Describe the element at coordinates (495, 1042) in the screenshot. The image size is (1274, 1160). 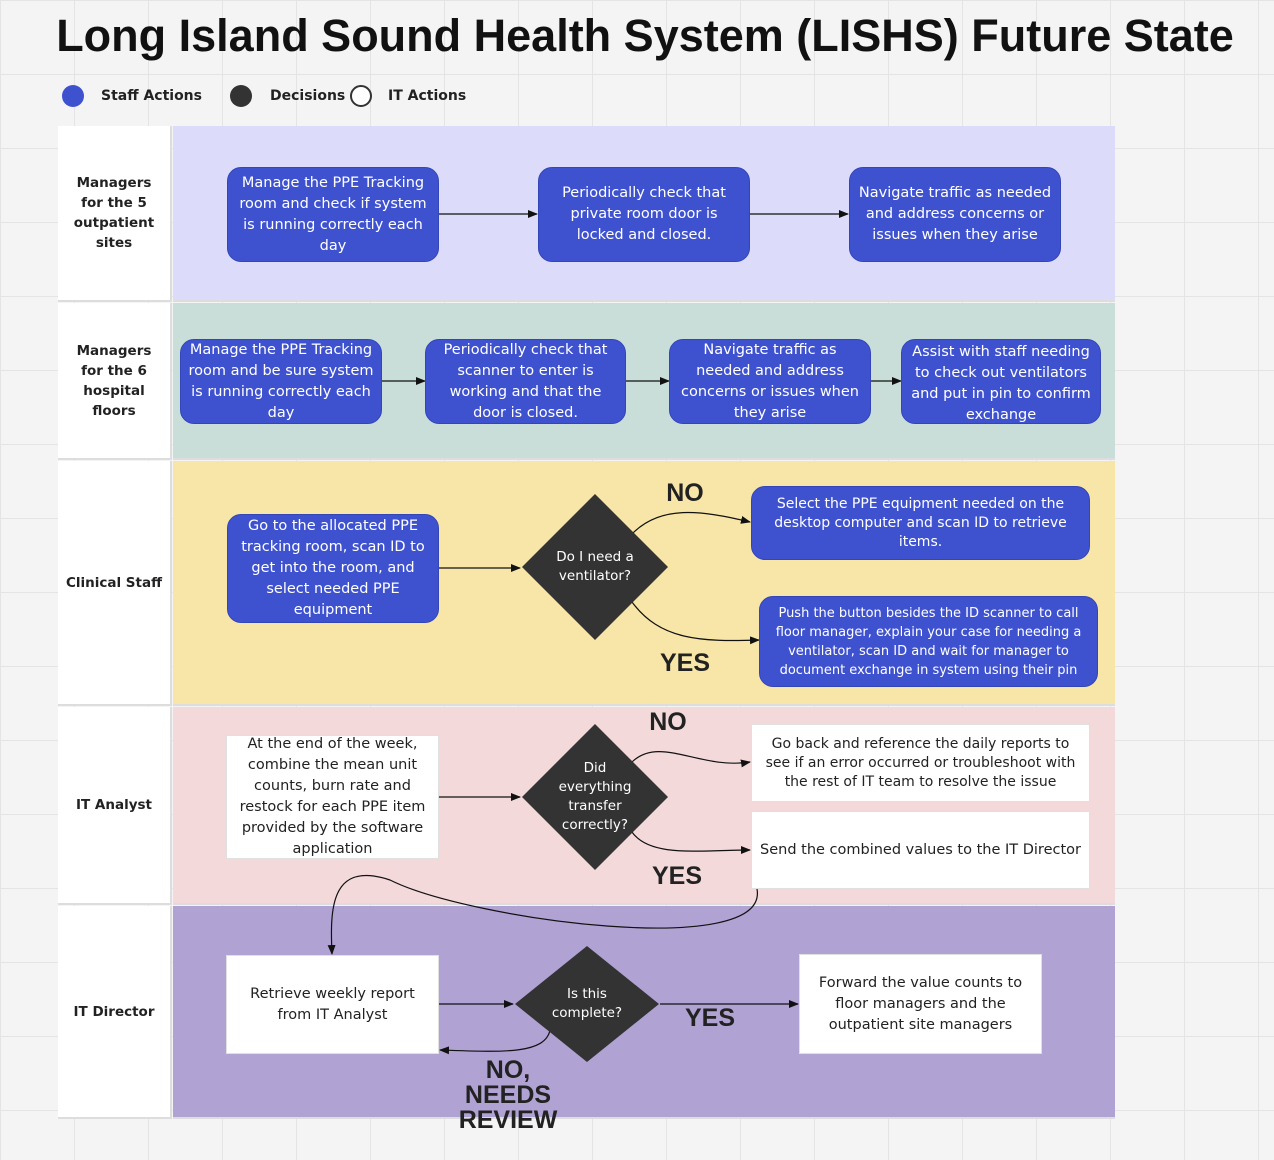
I see `arrow-itd-decision-no` at that location.